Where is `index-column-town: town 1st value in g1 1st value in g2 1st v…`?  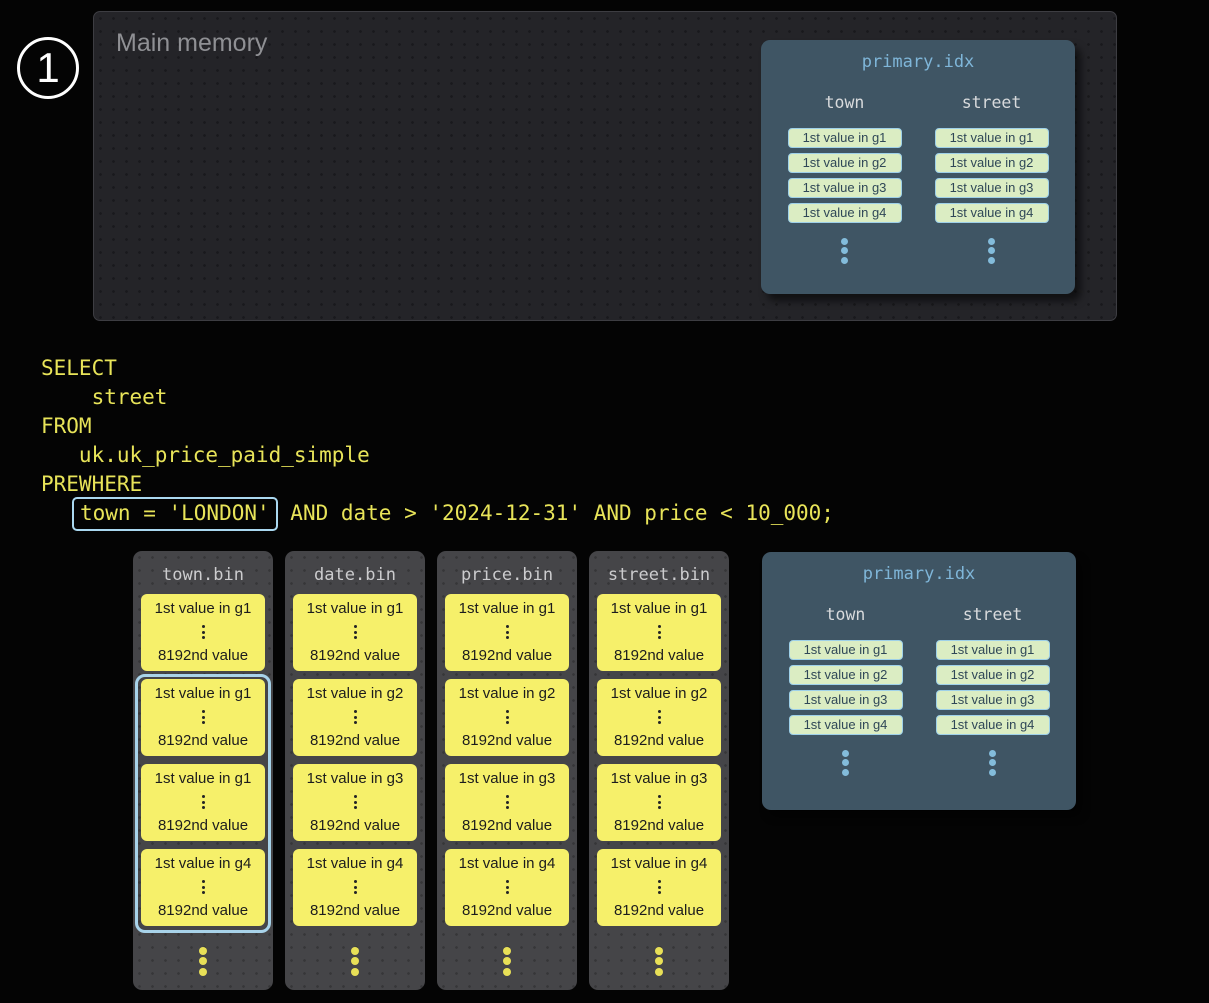 index-column-town: town 1st value in g1 1st value in g2 1st v… is located at coordinates (844, 179).